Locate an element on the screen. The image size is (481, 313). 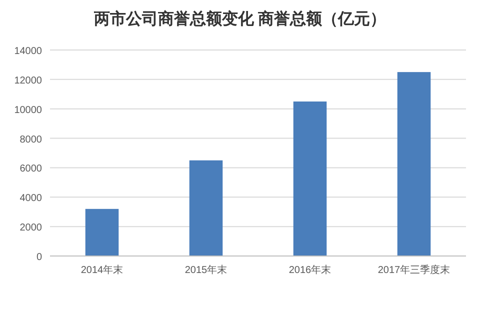
y-tick-label: 14000 is located at coordinates (28, 51).